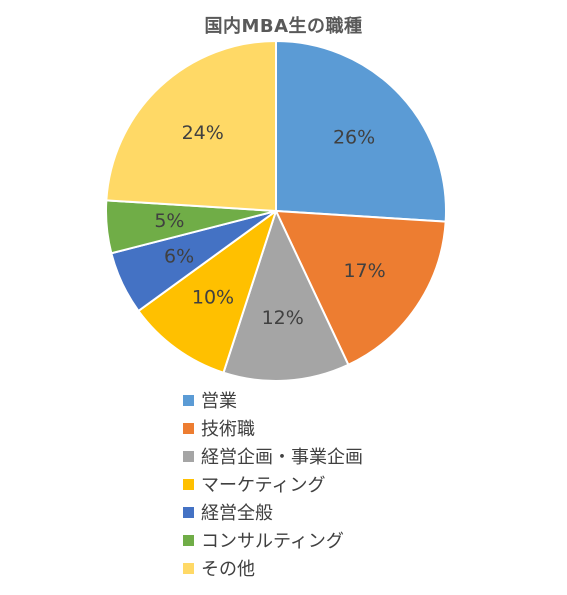 This screenshot has height=595, width=567. I want to click on slice-data-label: 26%, so click(354, 138).